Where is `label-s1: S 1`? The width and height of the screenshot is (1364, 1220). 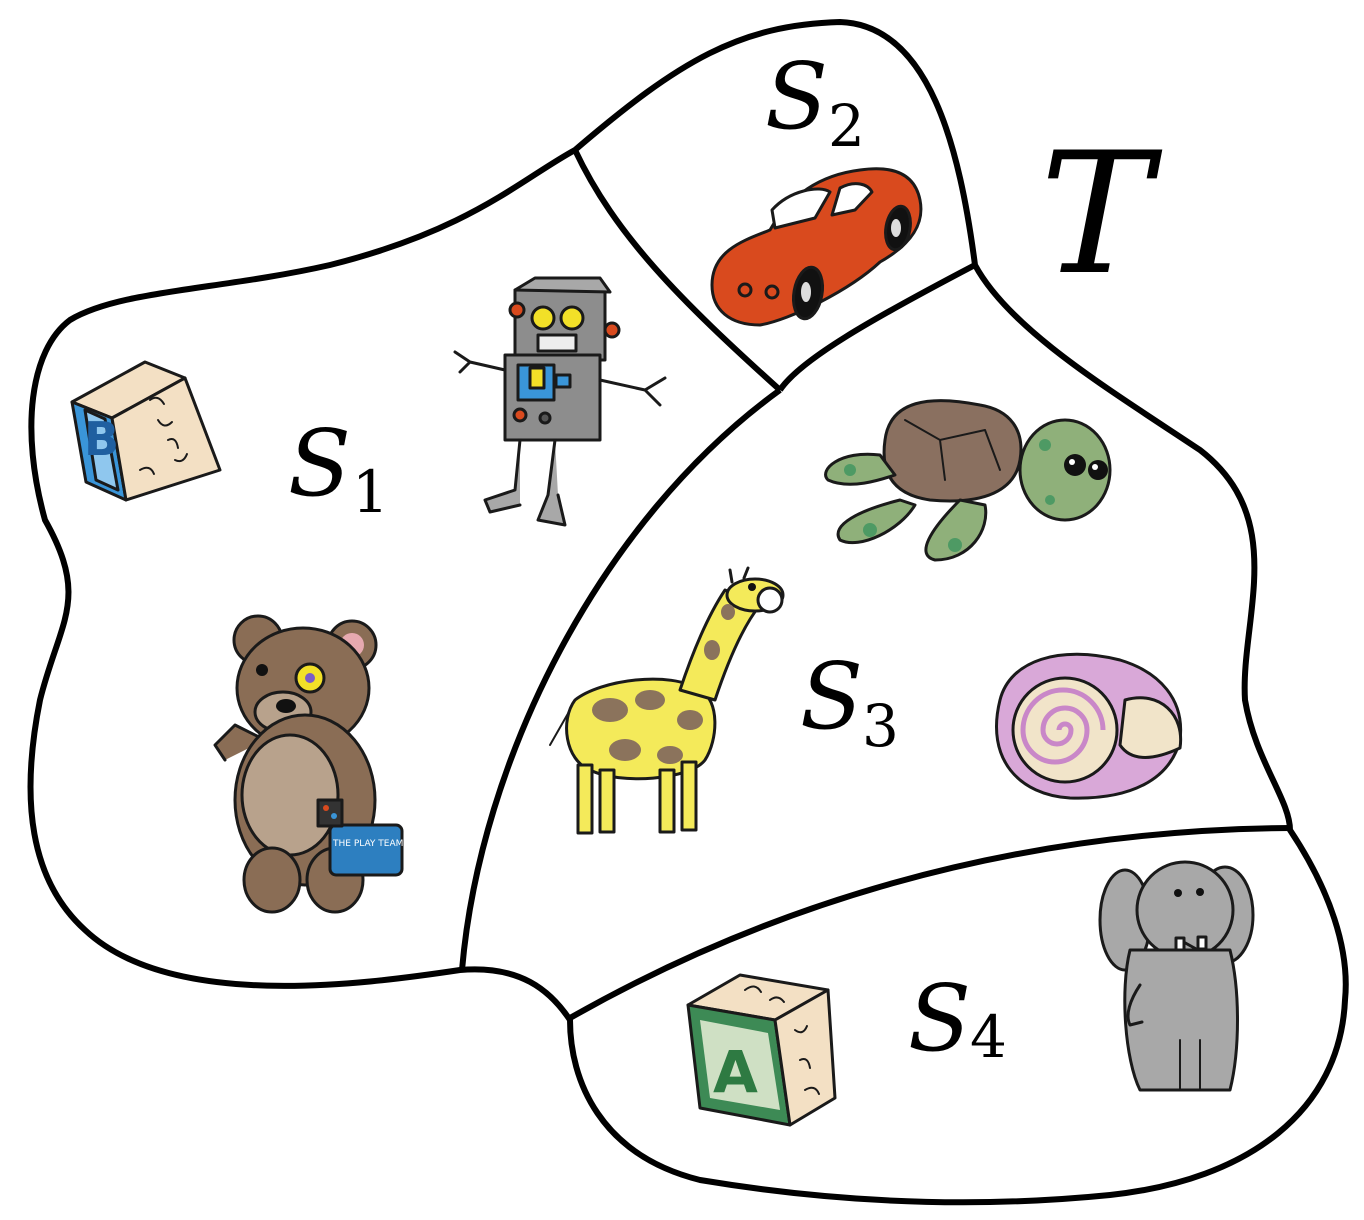 label-s1: S 1 is located at coordinates (338, 468).